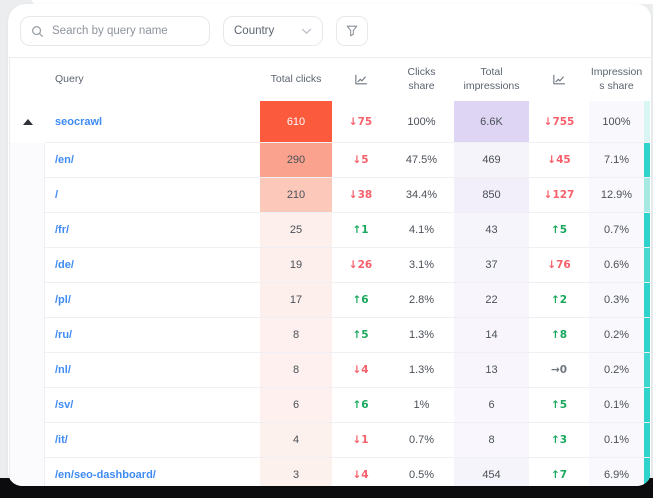  Describe the element at coordinates (330, 230) in the screenshot. I see `table-row: /fr/ 25 ↑1 4.1% 43 ↑5 0.7%` at that location.